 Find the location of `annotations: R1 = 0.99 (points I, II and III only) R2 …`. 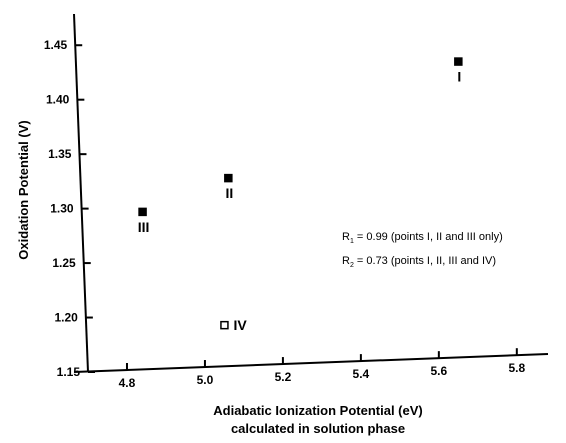

annotations: R1 = 0.99 (points I, II and III only) R2 … is located at coordinates (422, 250).